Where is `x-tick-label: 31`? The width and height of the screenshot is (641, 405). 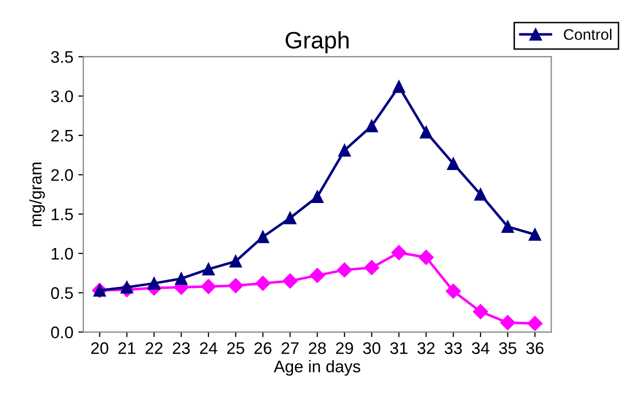 x-tick-label: 31 is located at coordinates (399, 348).